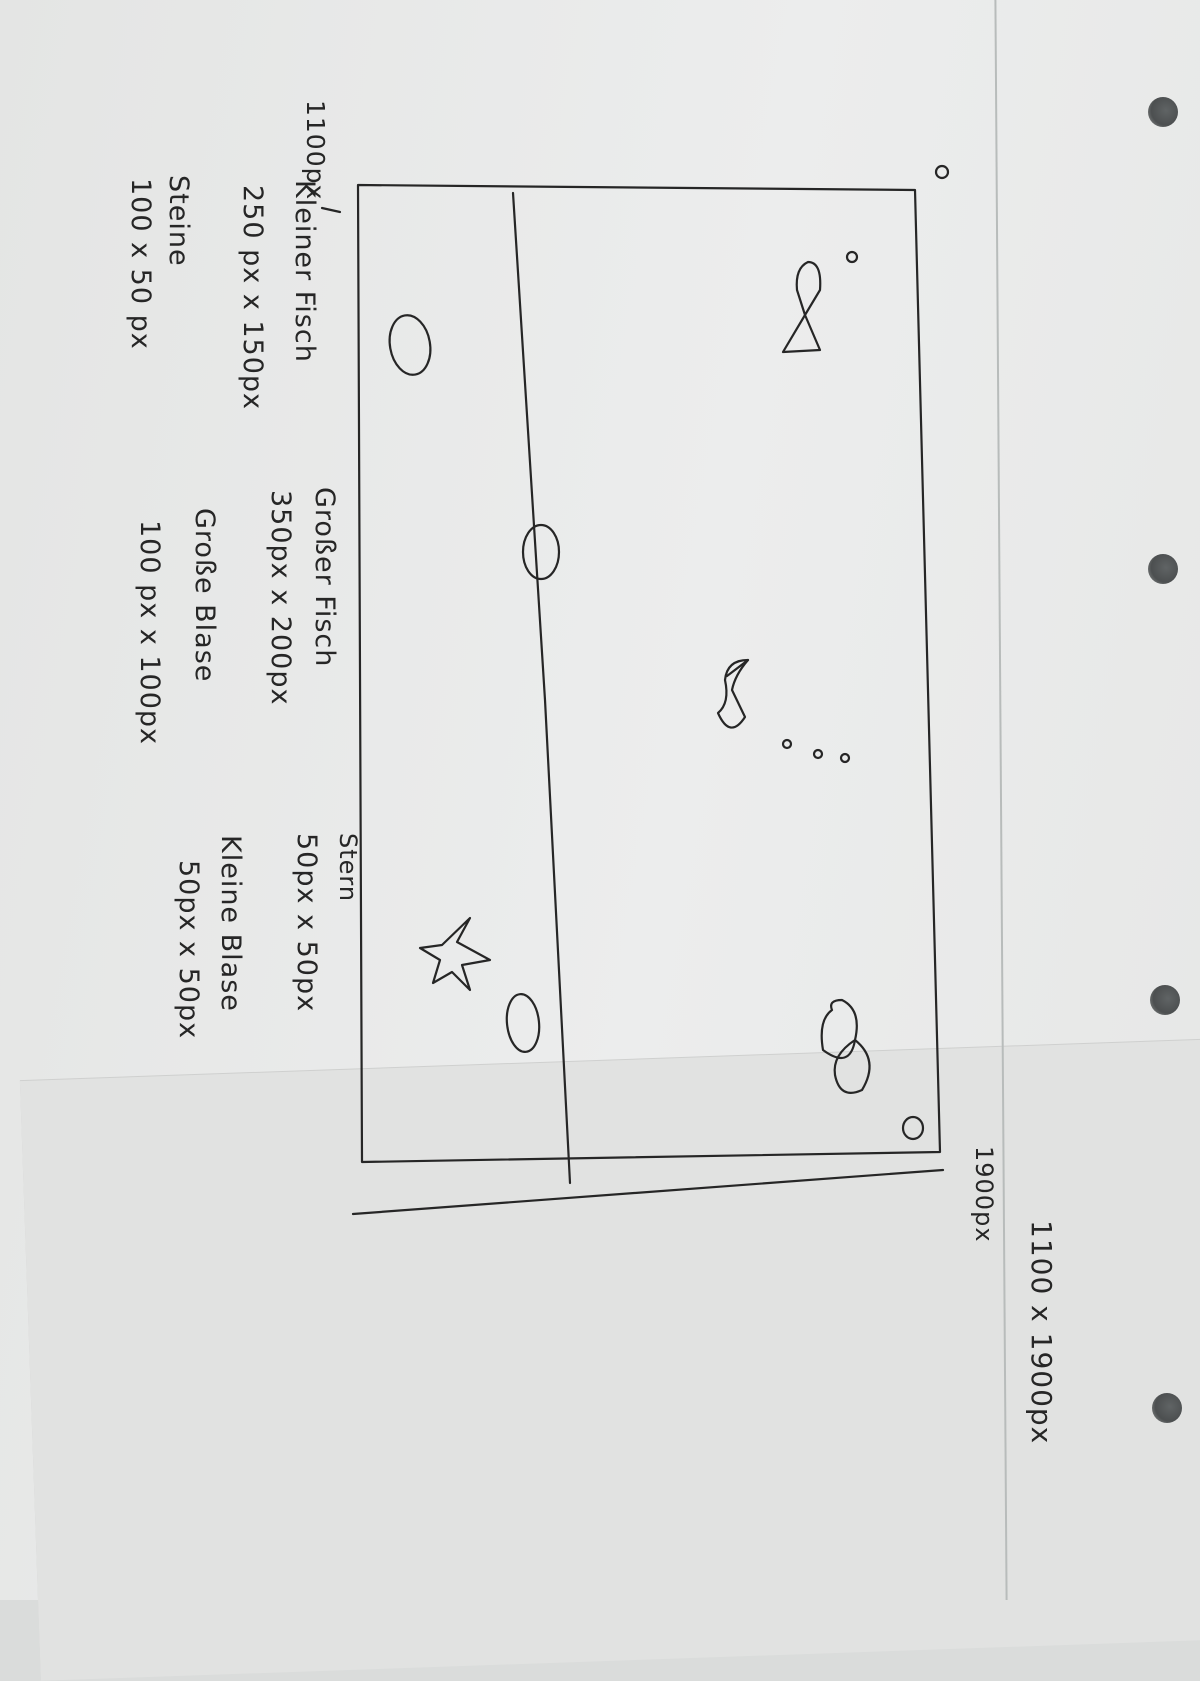 The height and width of the screenshot is (1681, 1200). What do you see at coordinates (280, 598) in the screenshot?
I see `big-fish-size: 350px x 200px` at bounding box center [280, 598].